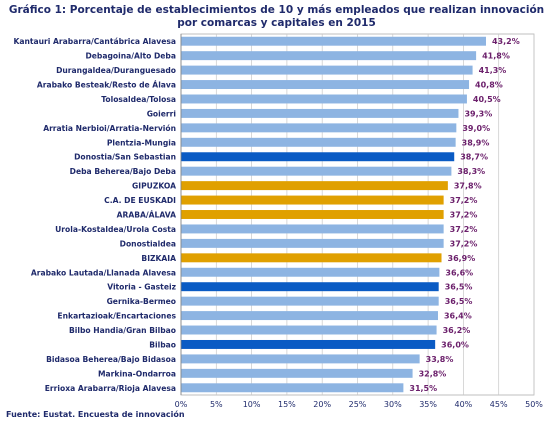  I want to click on category-label: Durangaldea/Duranguesado, so click(116, 70).